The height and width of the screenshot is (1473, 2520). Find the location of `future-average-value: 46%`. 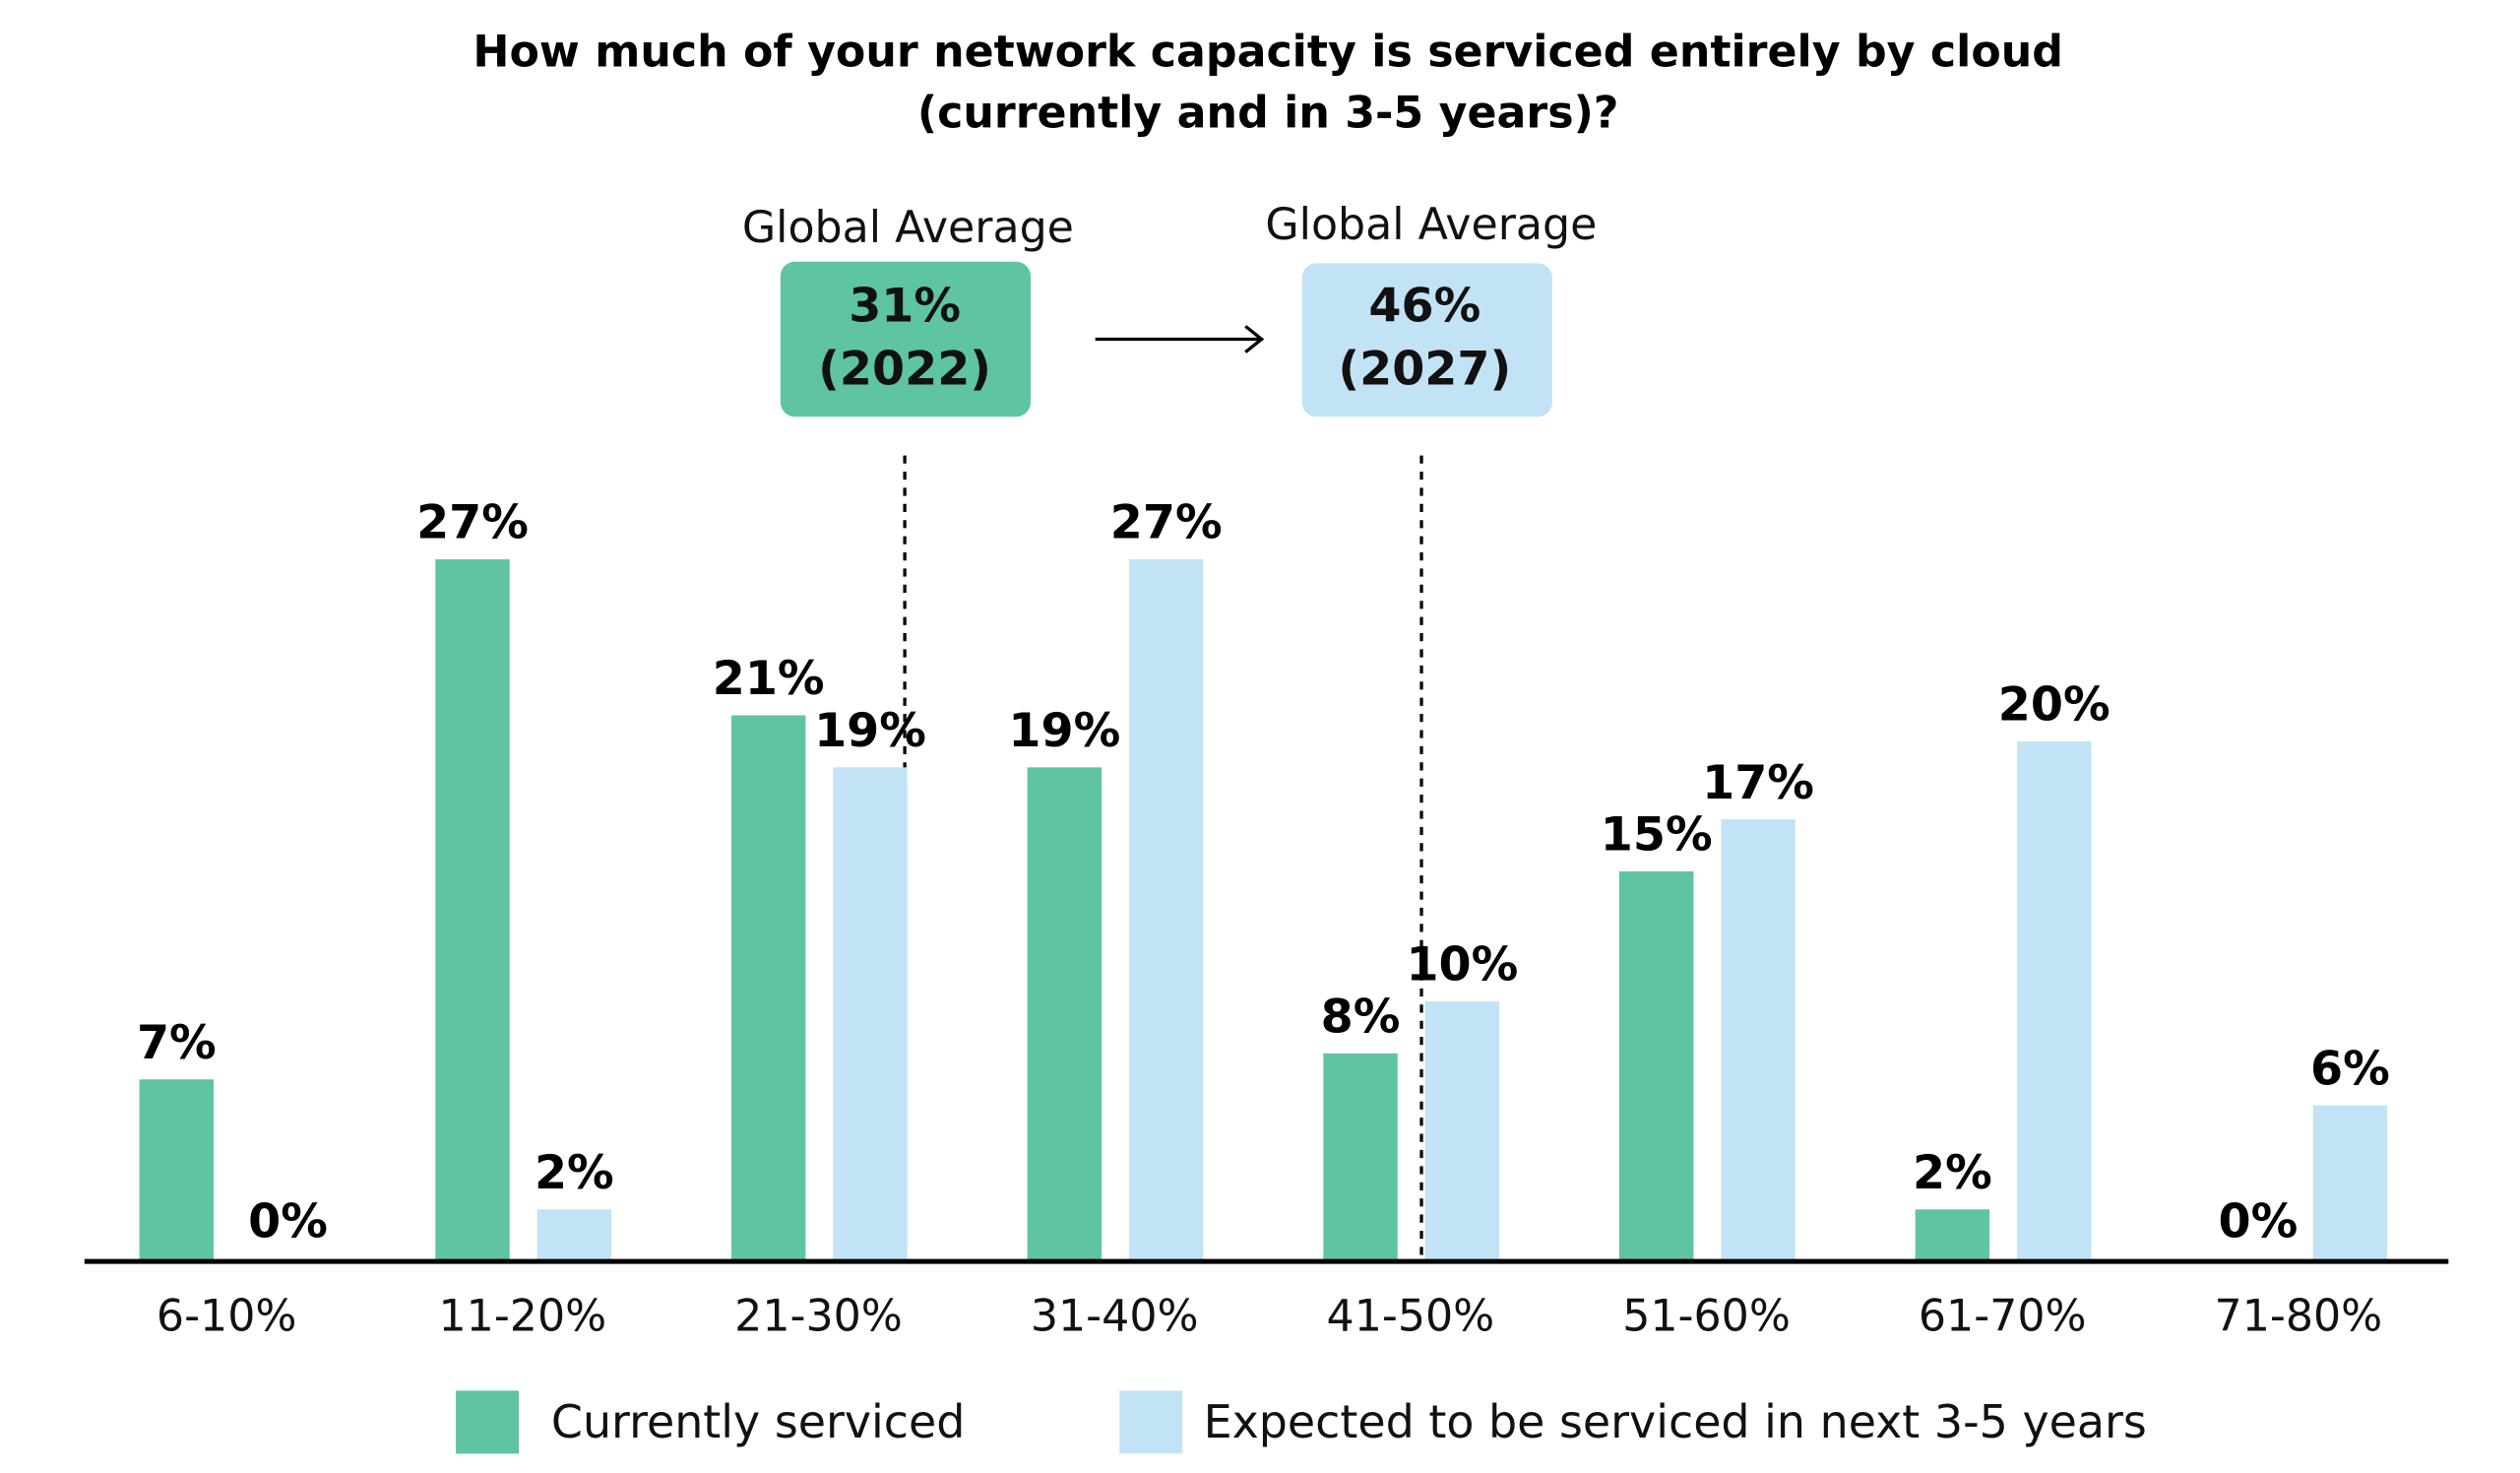

future-average-value: 46% is located at coordinates (1424, 306).